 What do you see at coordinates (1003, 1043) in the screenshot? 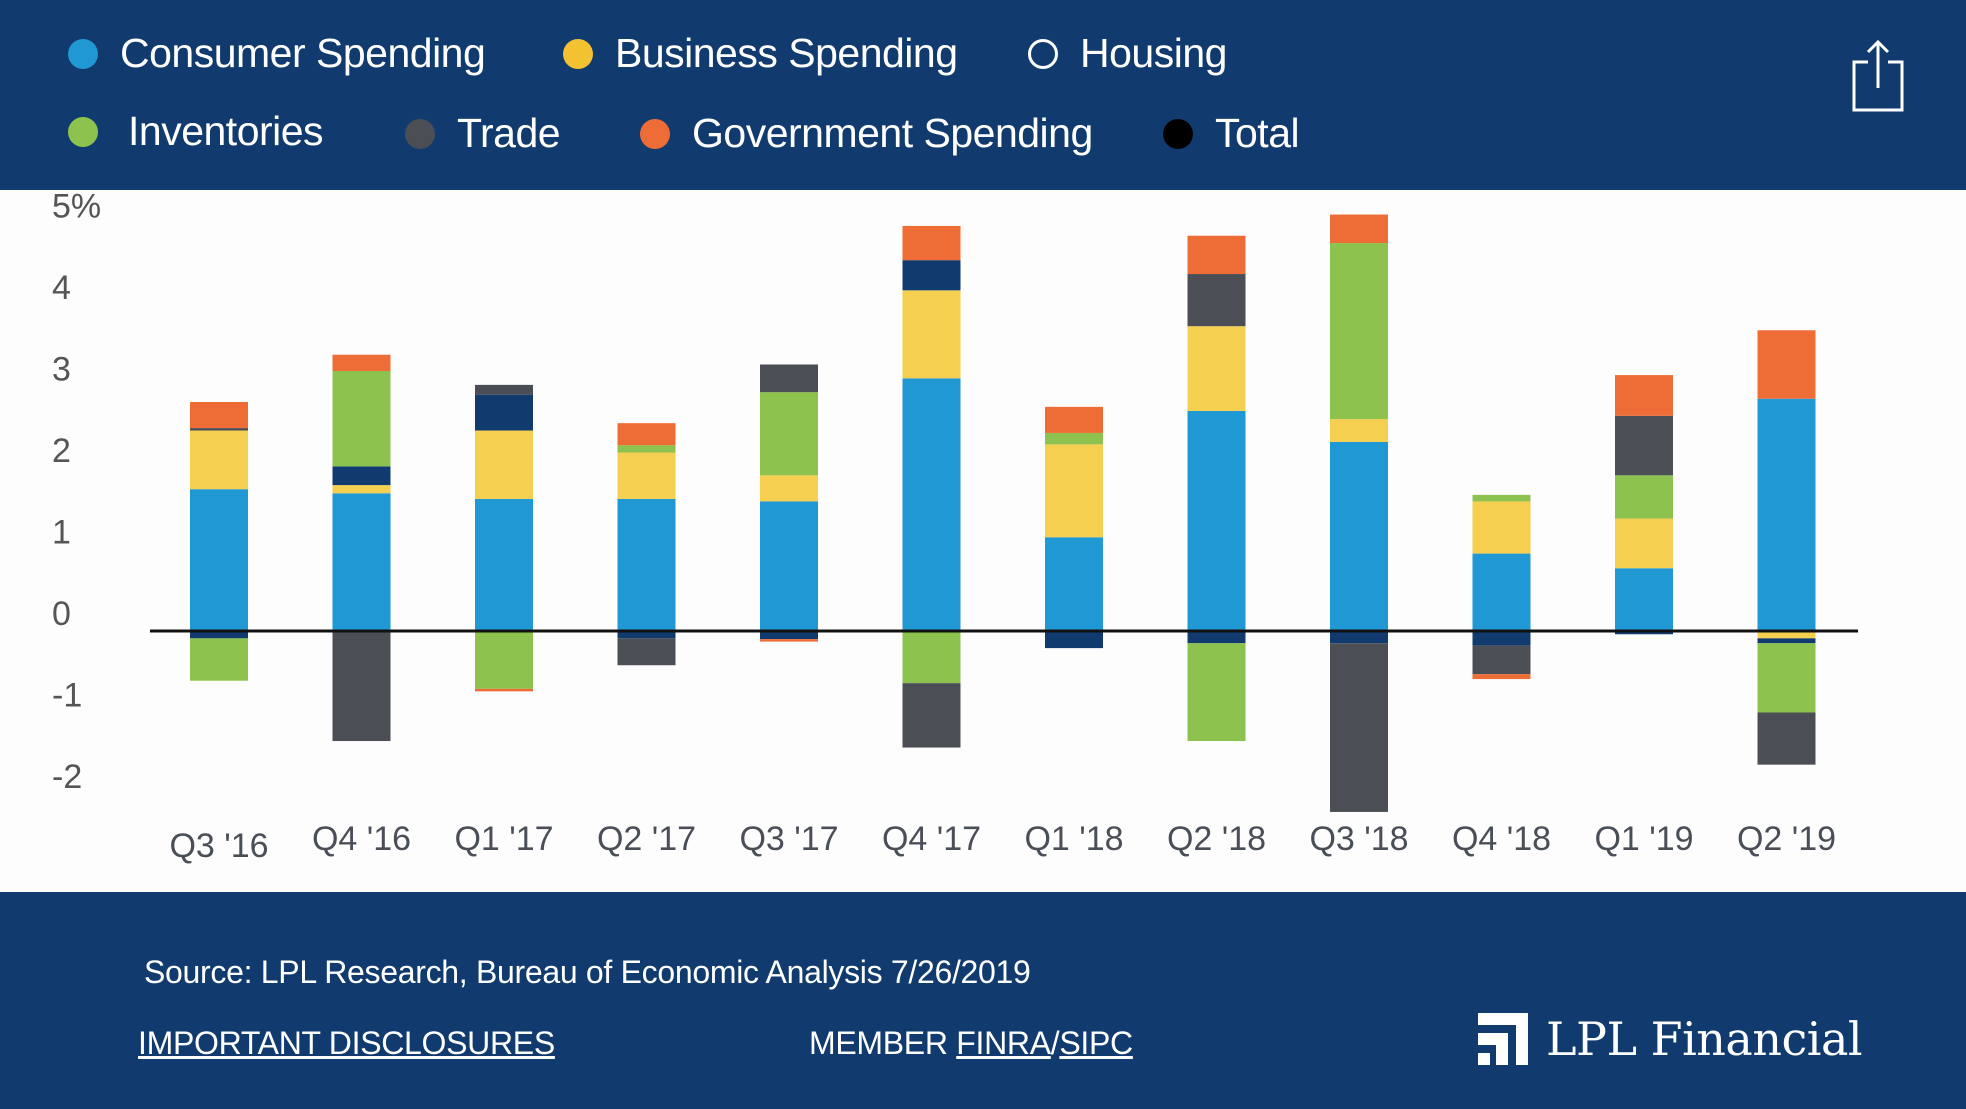
I see `finra-link: FINRA` at bounding box center [1003, 1043].